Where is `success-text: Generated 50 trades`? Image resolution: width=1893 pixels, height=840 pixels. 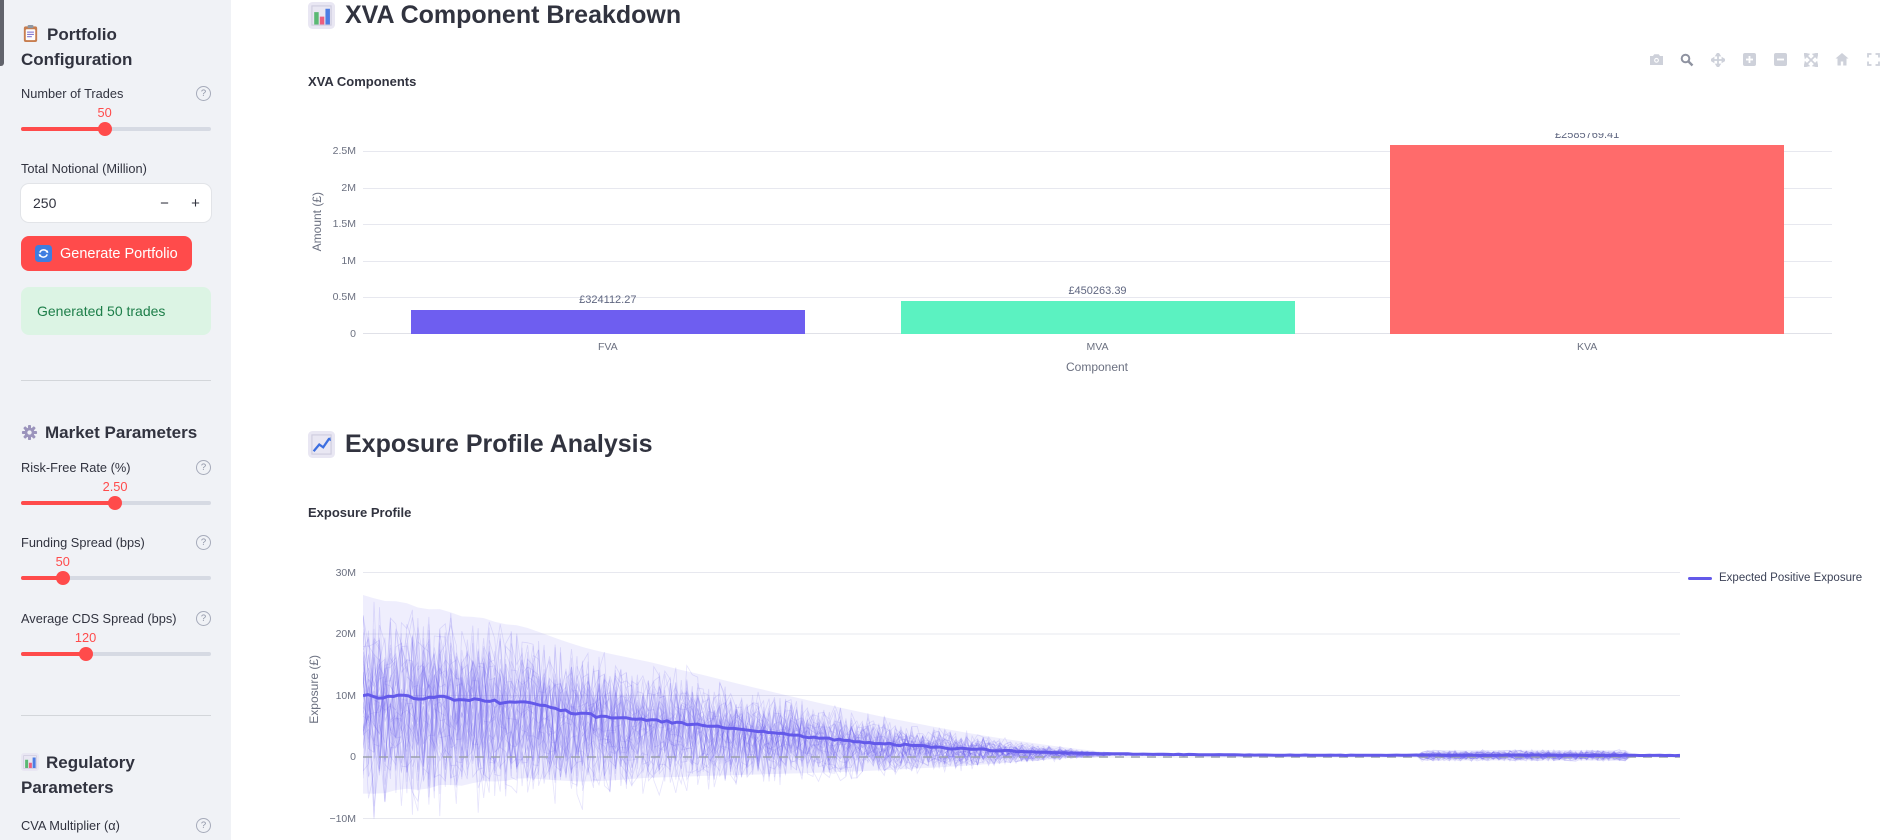 success-text: Generated 50 trades is located at coordinates (101, 311).